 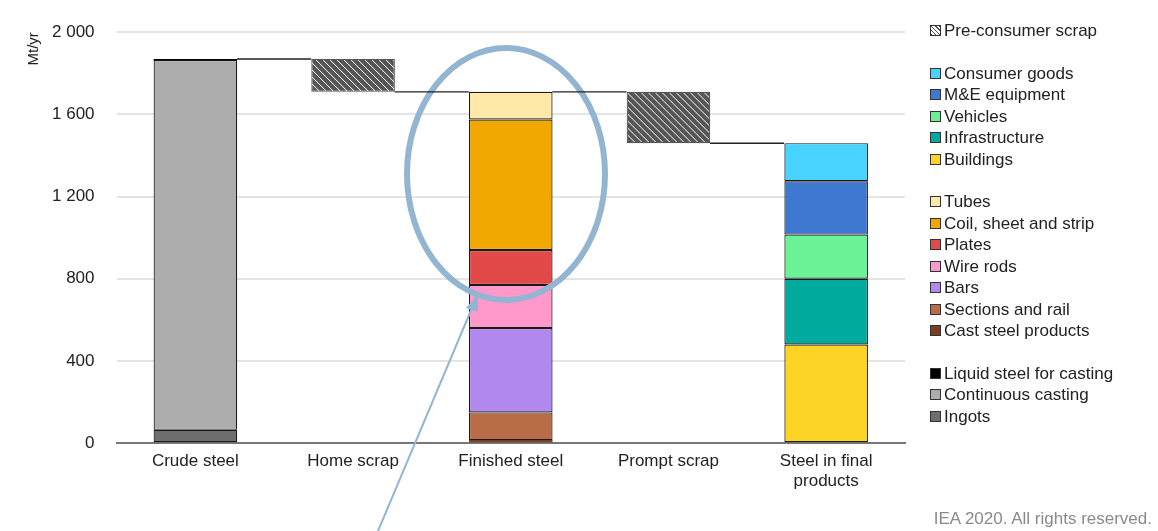 What do you see at coordinates (90, 442) in the screenshot?
I see `y-tick-label: 0` at bounding box center [90, 442].